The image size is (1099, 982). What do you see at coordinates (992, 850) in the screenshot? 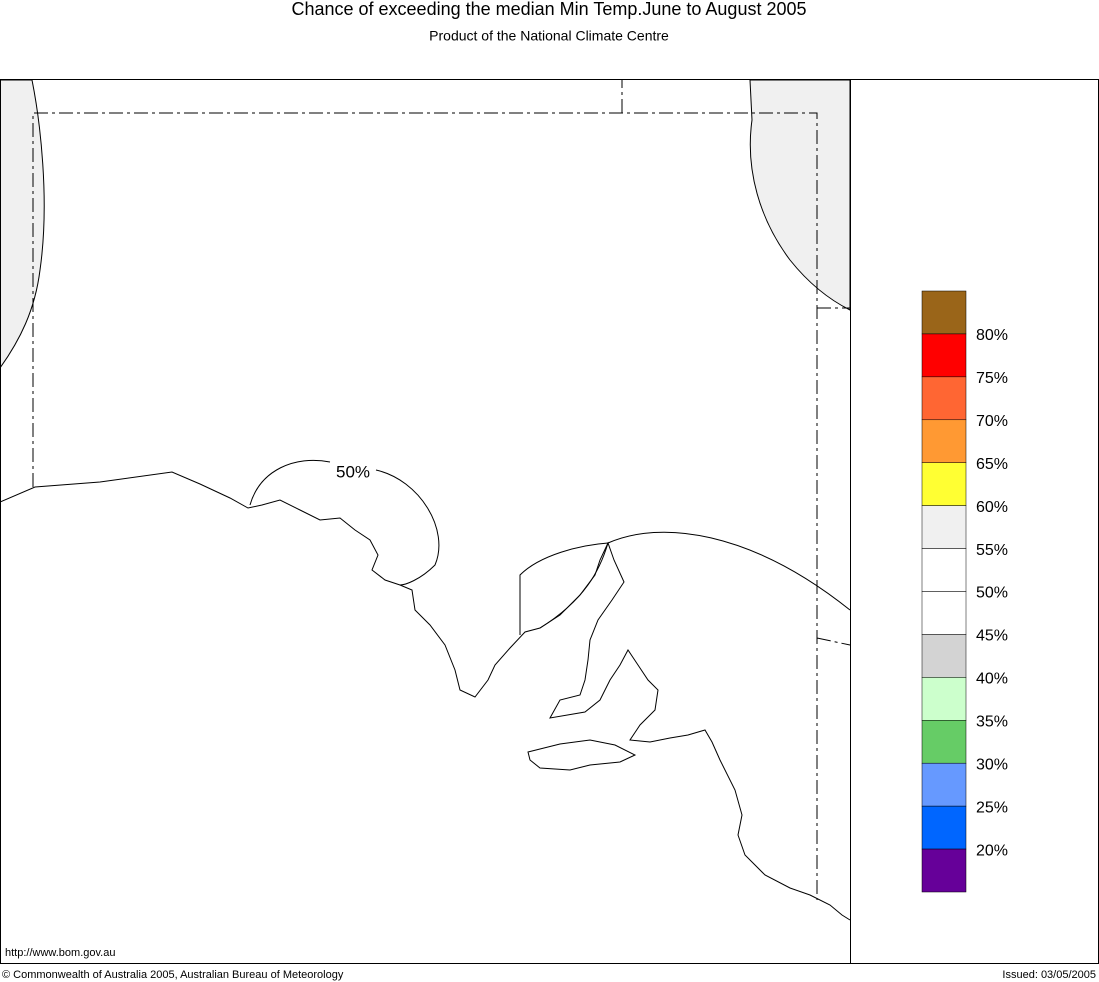
I see `legend-label: 20%` at bounding box center [992, 850].